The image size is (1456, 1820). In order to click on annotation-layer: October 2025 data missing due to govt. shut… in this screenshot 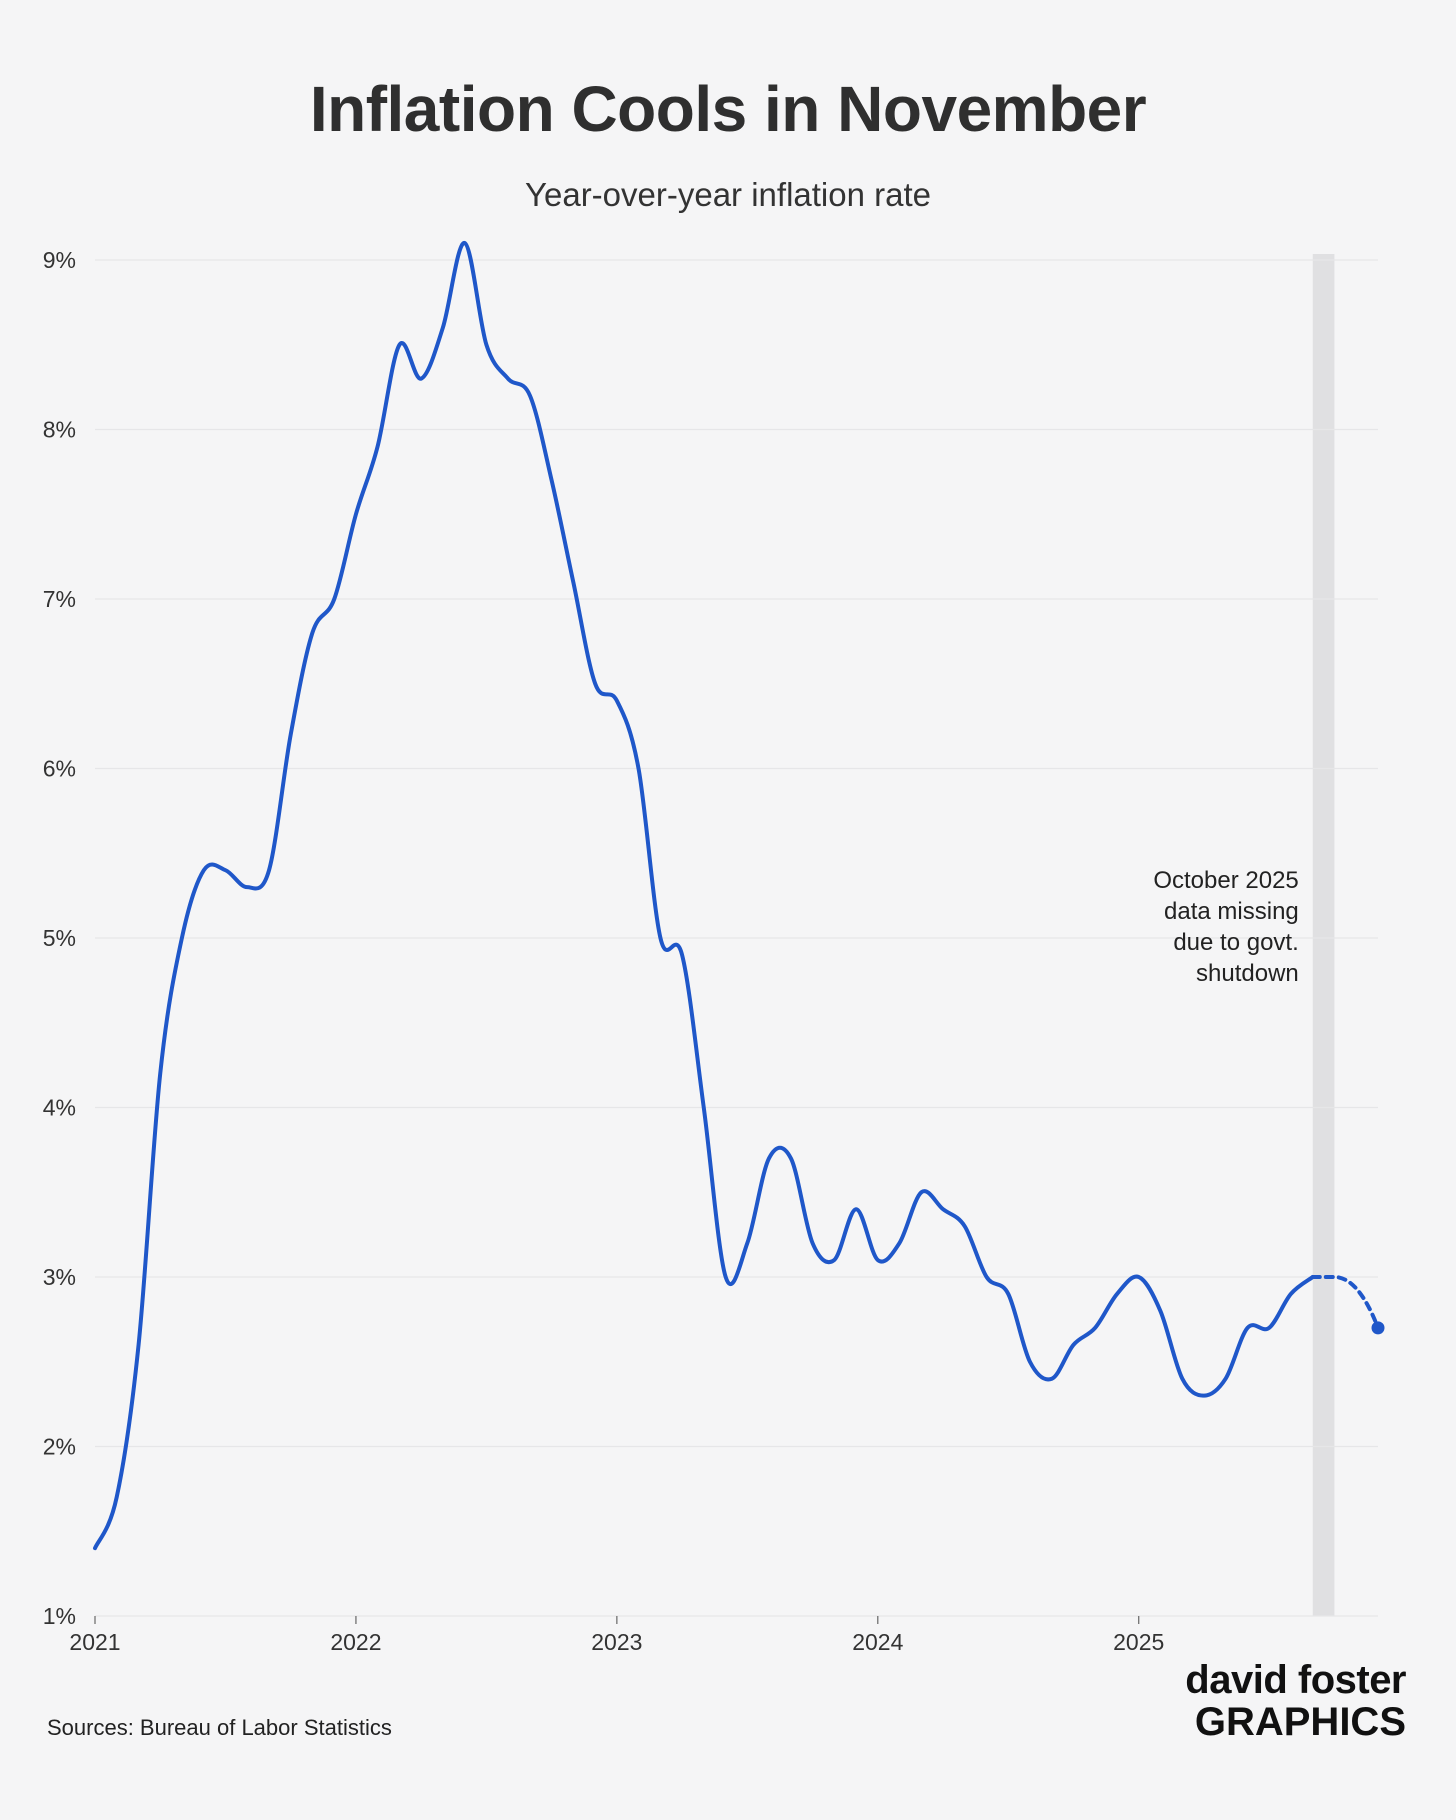, I will do `click(1225, 927)`.